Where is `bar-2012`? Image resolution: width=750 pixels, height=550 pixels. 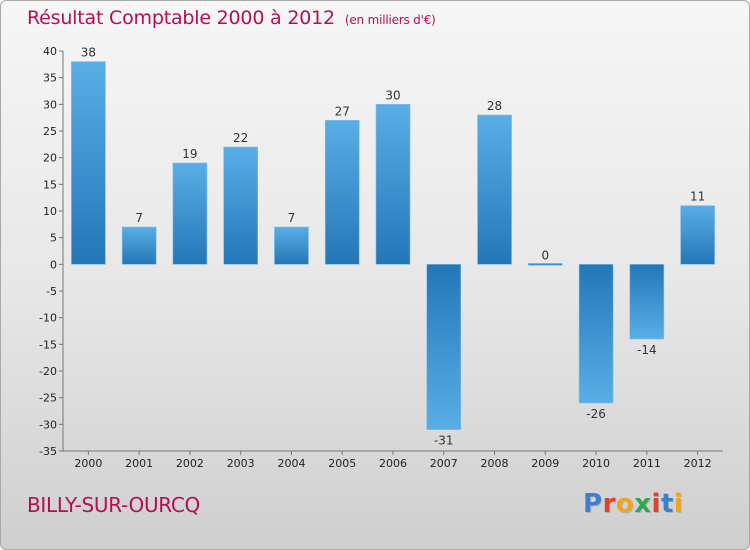
bar-2012 is located at coordinates (697, 235).